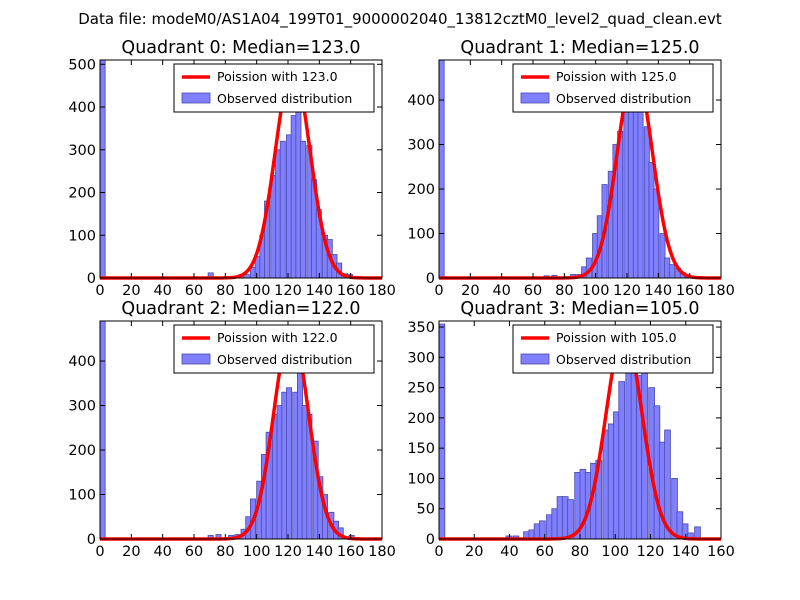 The width and height of the screenshot is (800, 600). I want to click on panel-title: Quadrant 1: Median=125.0, so click(579, 48).